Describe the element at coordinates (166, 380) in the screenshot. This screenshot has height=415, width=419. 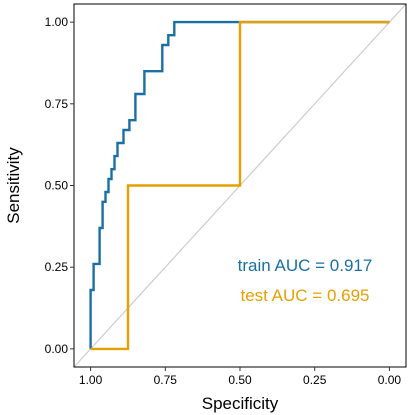
I see `x-tick-label: 0.75` at that location.